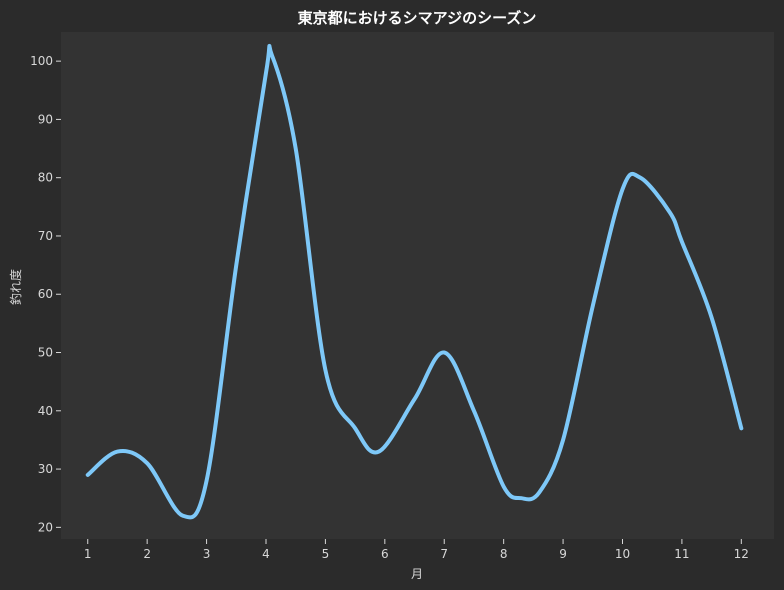 This screenshot has width=784, height=590. I want to click on x-tick-label: 3, so click(207, 554).